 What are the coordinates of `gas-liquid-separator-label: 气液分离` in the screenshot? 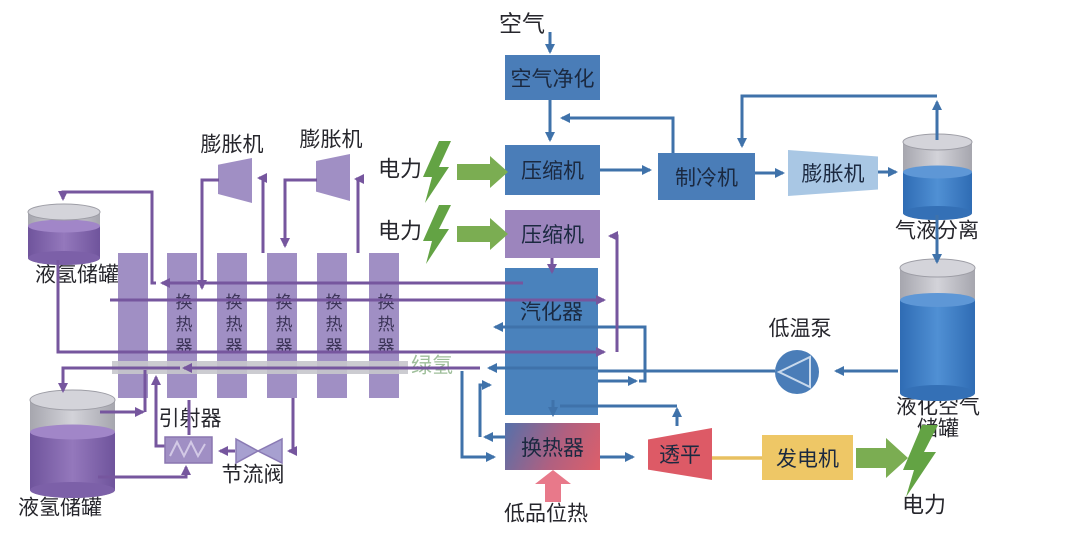 It's located at (937, 230).